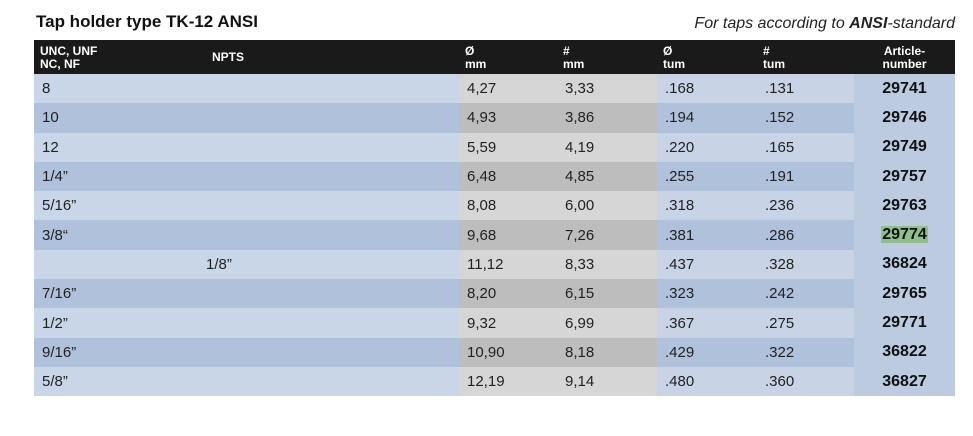  I want to click on cell-unc: 7/16”, so click(120, 294).